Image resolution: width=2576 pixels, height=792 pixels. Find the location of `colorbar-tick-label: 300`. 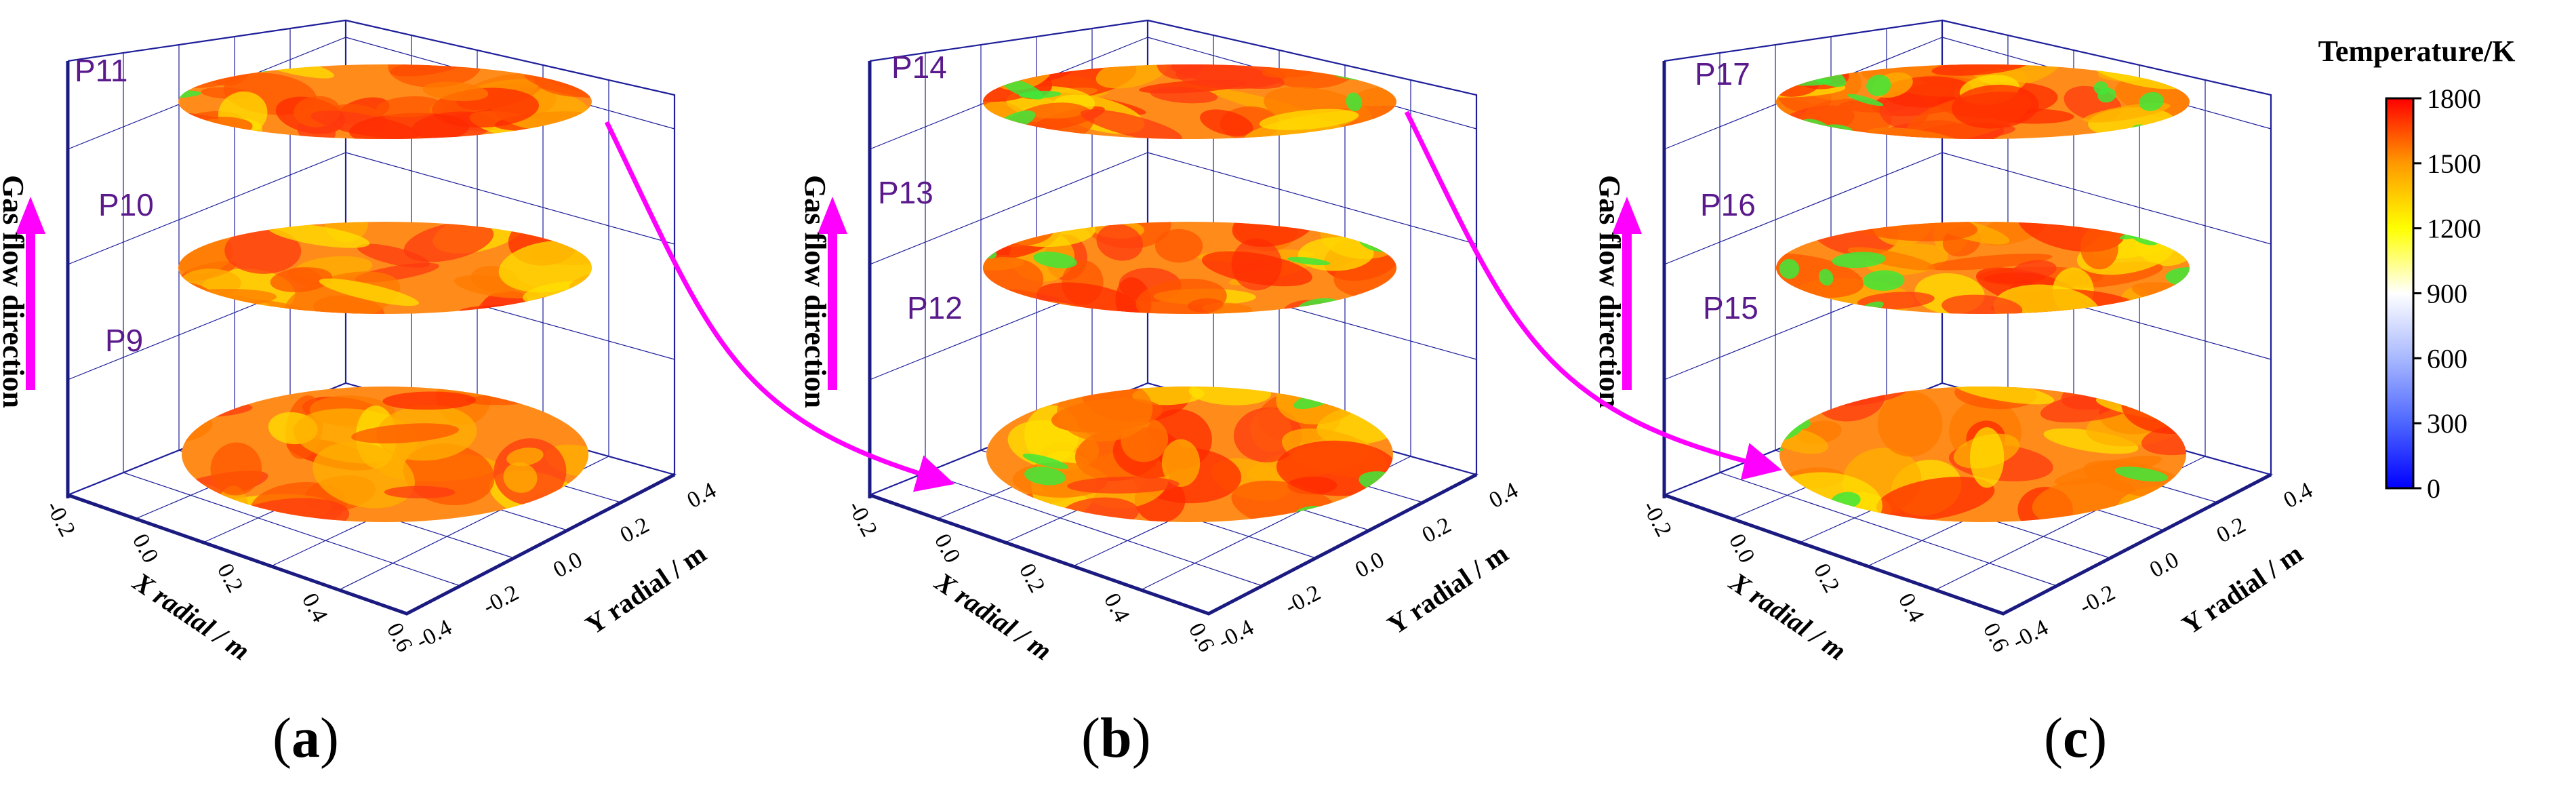

colorbar-tick-label: 300 is located at coordinates (2447, 423).